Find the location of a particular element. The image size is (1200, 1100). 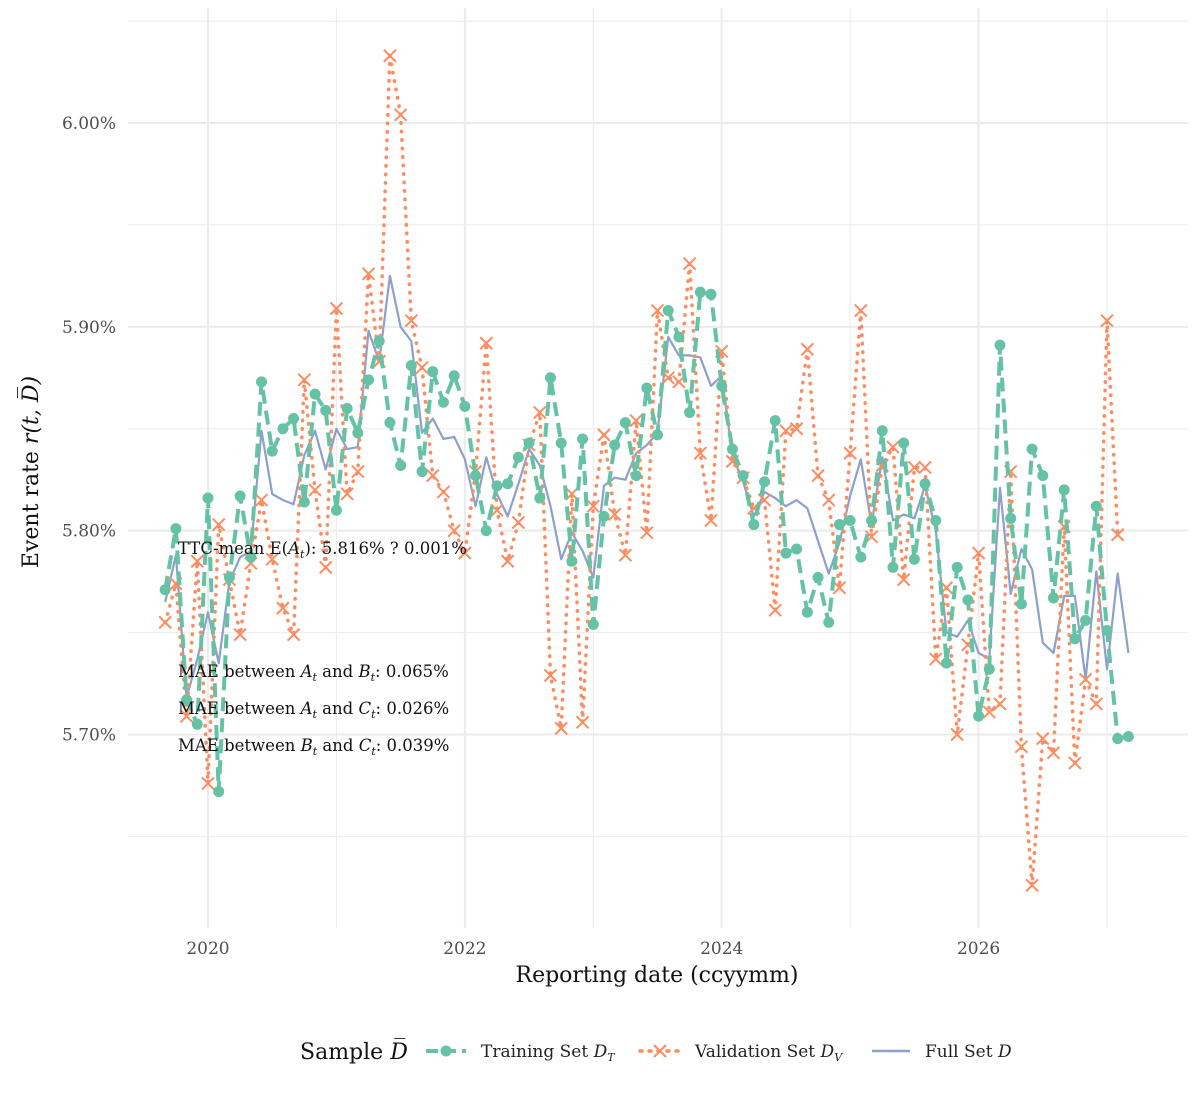

x-tick-label: 2022 is located at coordinates (464, 949).